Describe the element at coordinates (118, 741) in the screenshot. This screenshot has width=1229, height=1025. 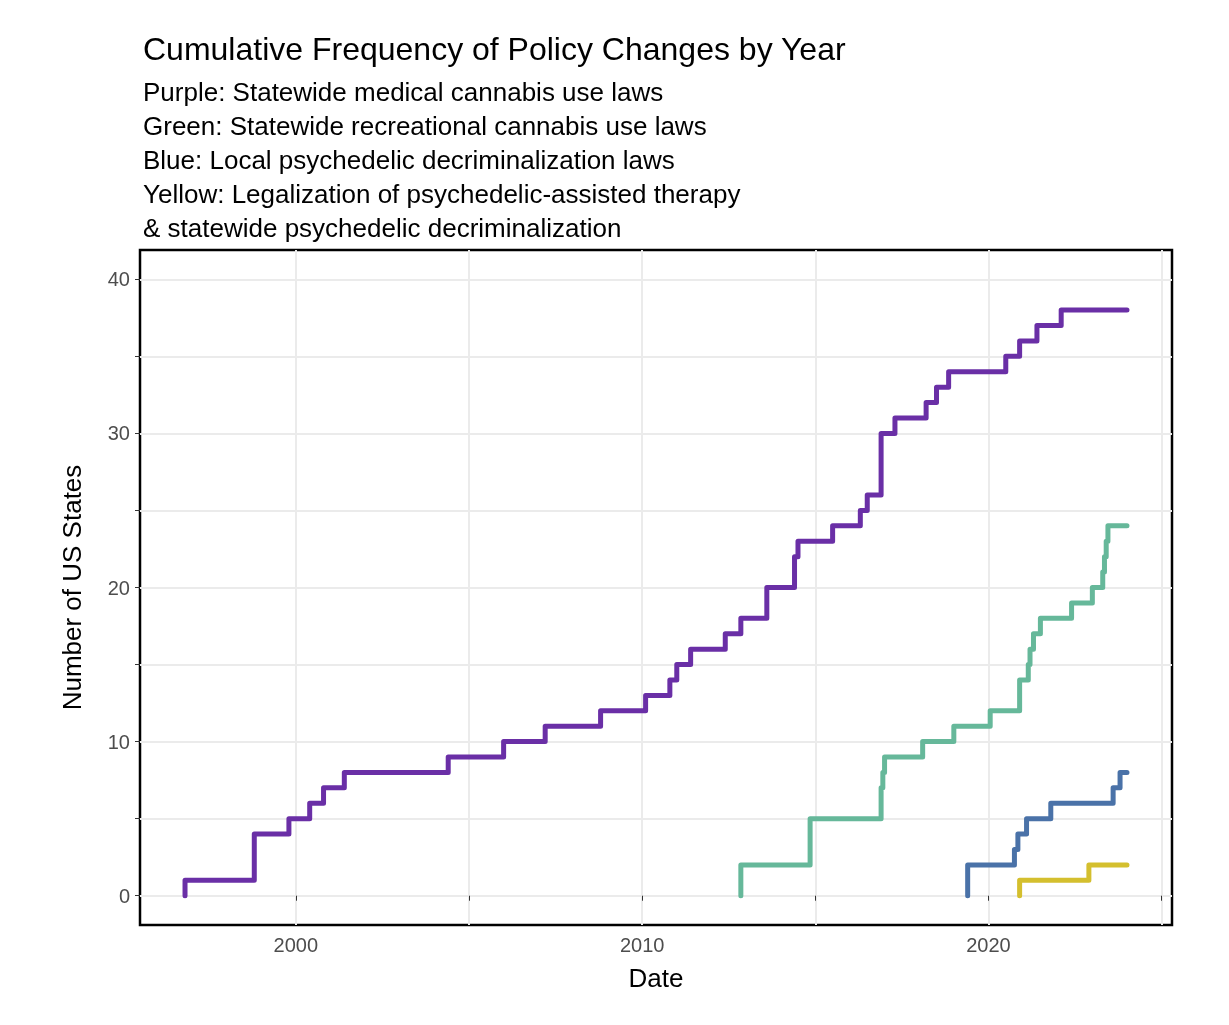
I see `y-tick-label: 10` at that location.